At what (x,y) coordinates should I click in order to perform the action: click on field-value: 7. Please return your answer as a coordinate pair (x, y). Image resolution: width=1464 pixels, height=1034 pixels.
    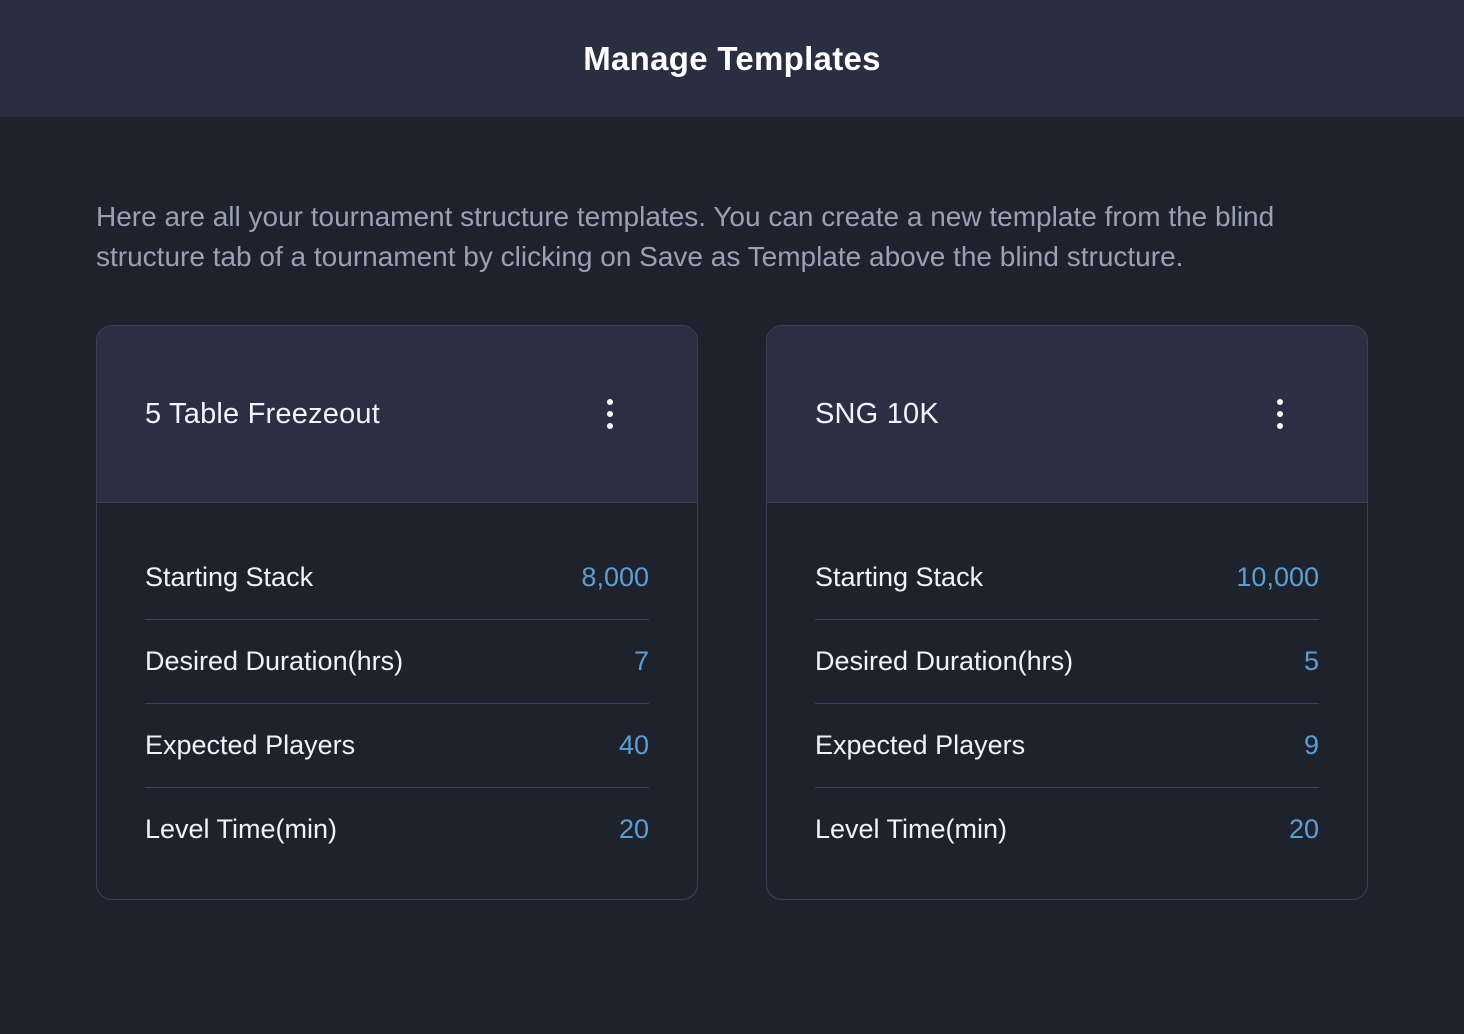
    Looking at the image, I should click on (641, 661).